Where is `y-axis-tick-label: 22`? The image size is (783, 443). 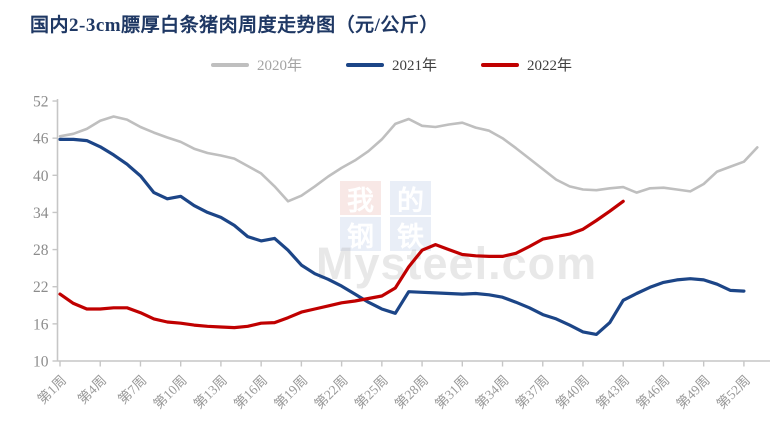
y-axis-tick-label: 22 is located at coordinates (41, 287).